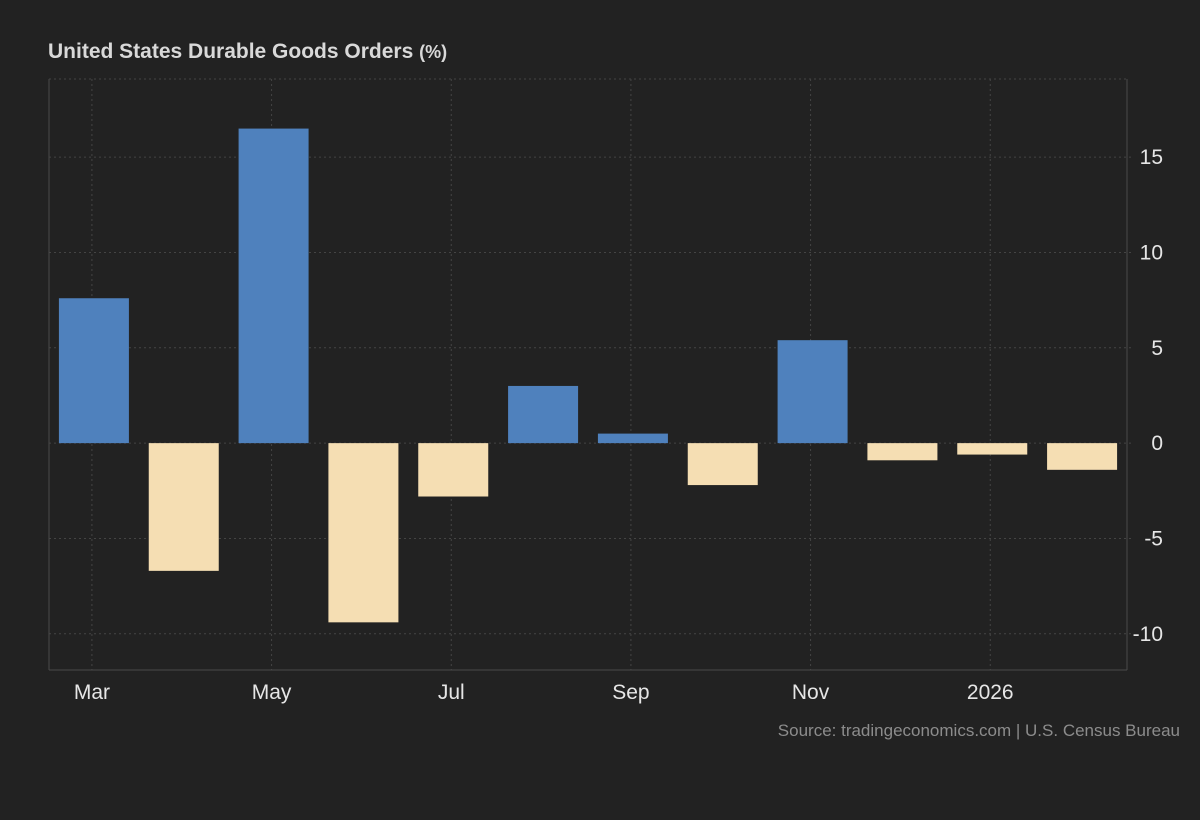 The height and width of the screenshot is (820, 1200). I want to click on x-tick-label: Sep, so click(630, 692).